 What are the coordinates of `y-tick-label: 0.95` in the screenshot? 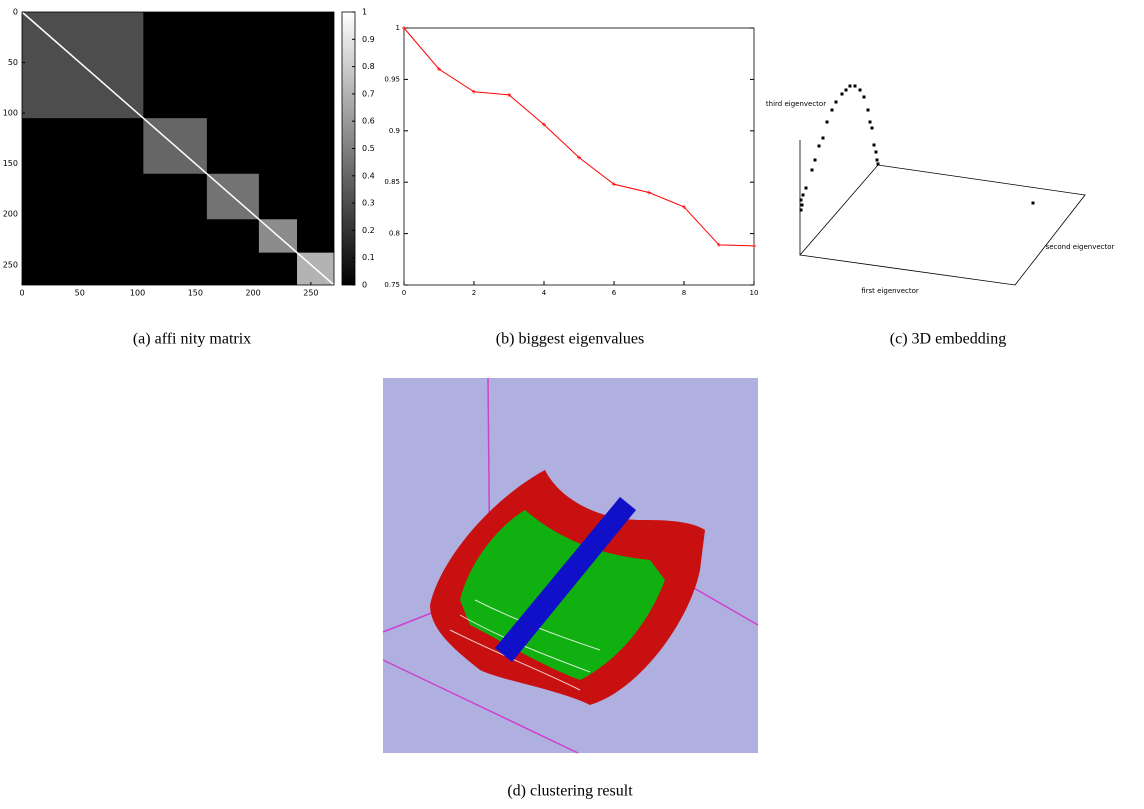 It's located at (392, 79).